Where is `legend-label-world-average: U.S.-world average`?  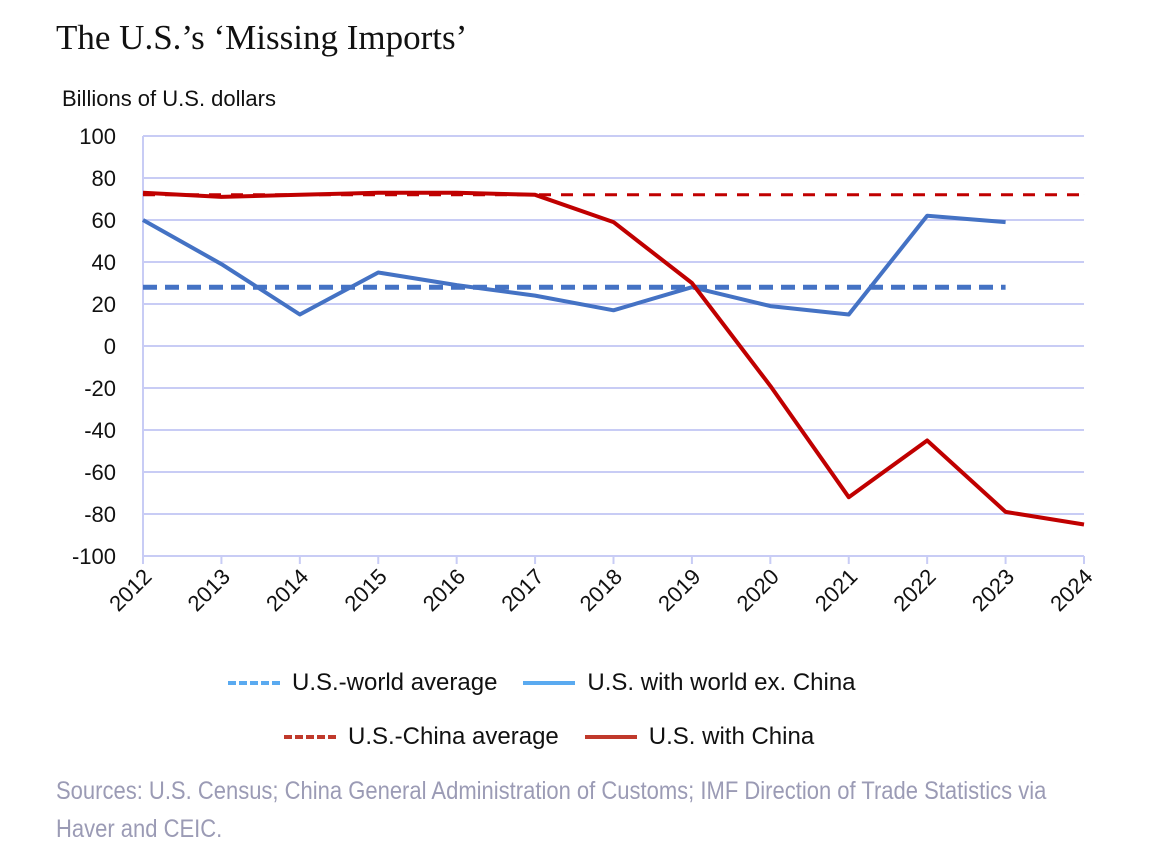
legend-label-world-average: U.S.-world average is located at coordinates (395, 682).